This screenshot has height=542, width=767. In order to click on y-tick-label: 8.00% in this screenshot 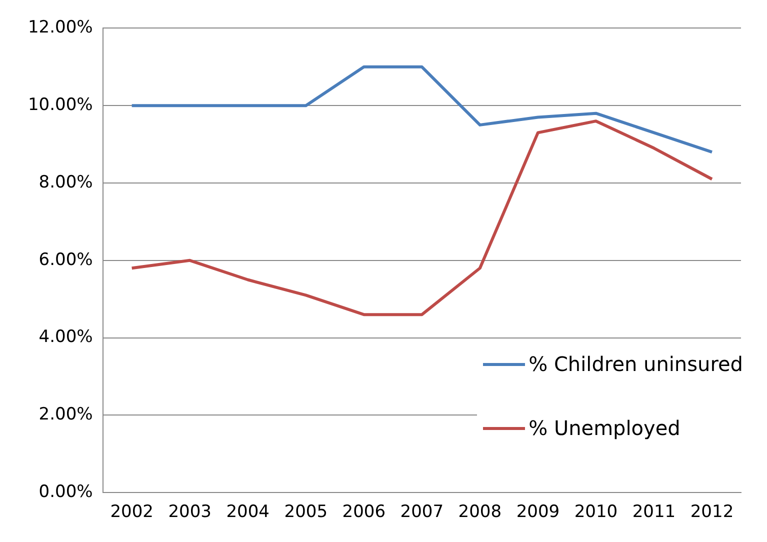, I will do `click(65, 182)`.